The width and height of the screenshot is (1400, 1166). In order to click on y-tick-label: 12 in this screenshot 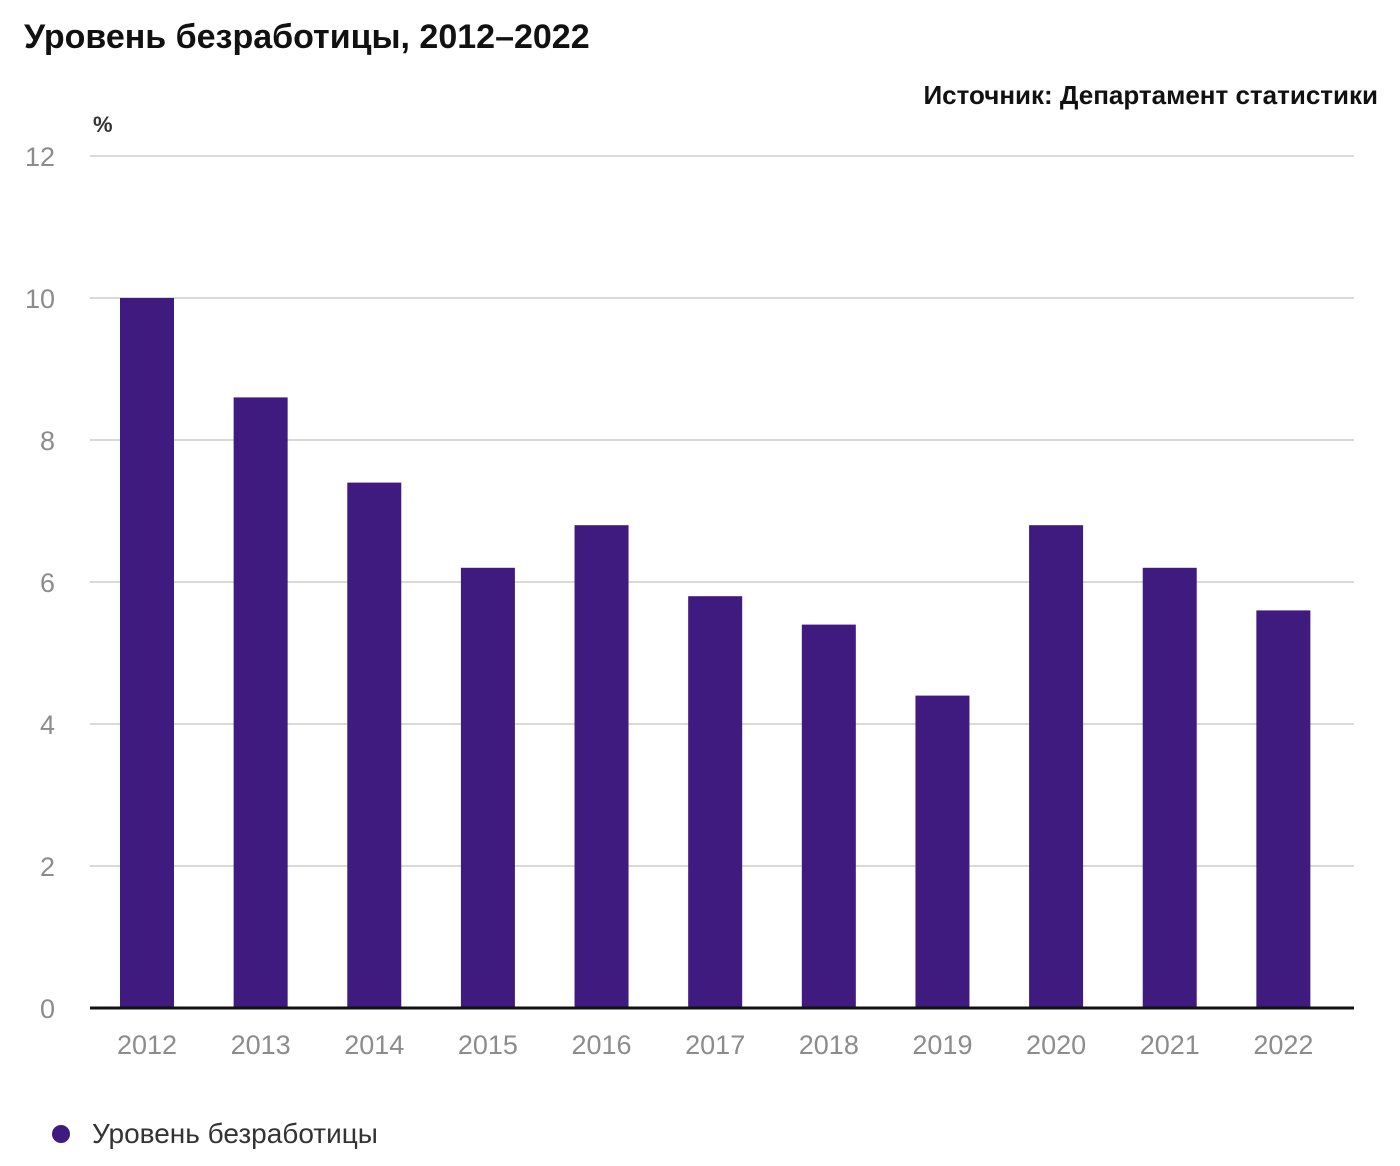, I will do `click(40, 157)`.